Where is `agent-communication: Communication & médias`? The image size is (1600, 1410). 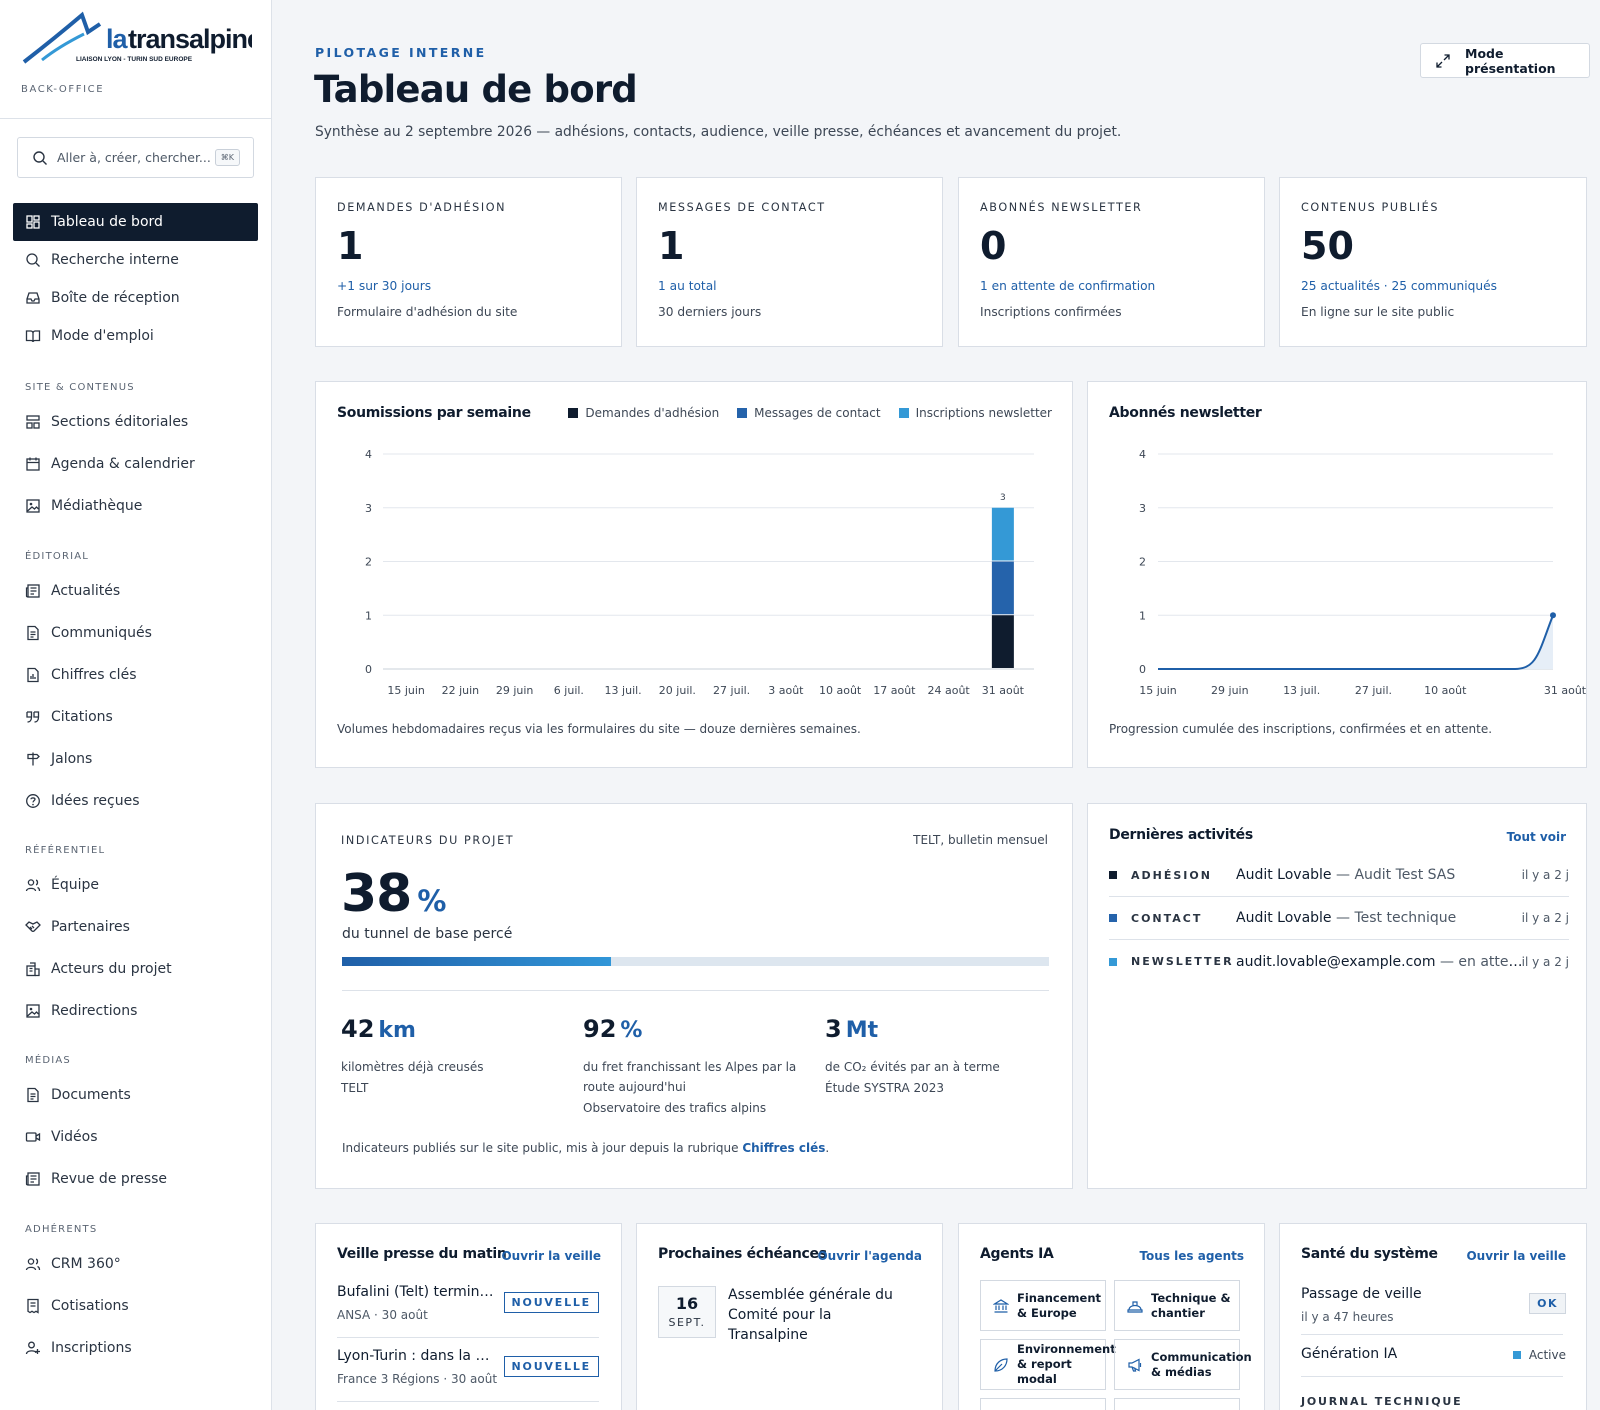
agent-communication: Communication & médias is located at coordinates (1183, 1364).